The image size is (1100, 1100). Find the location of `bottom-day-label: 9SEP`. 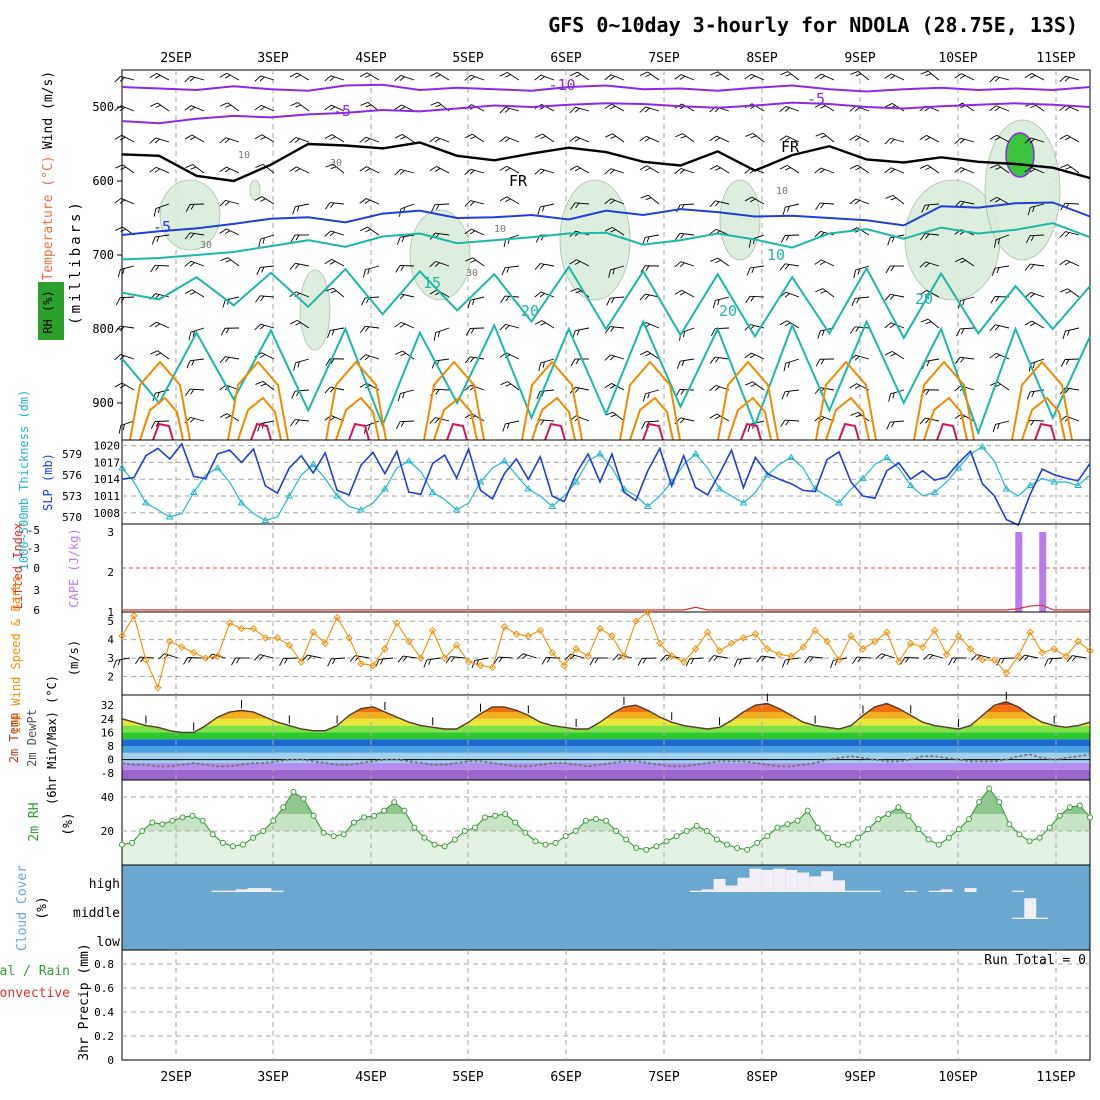

bottom-day-label: 9SEP is located at coordinates (859, 1077).